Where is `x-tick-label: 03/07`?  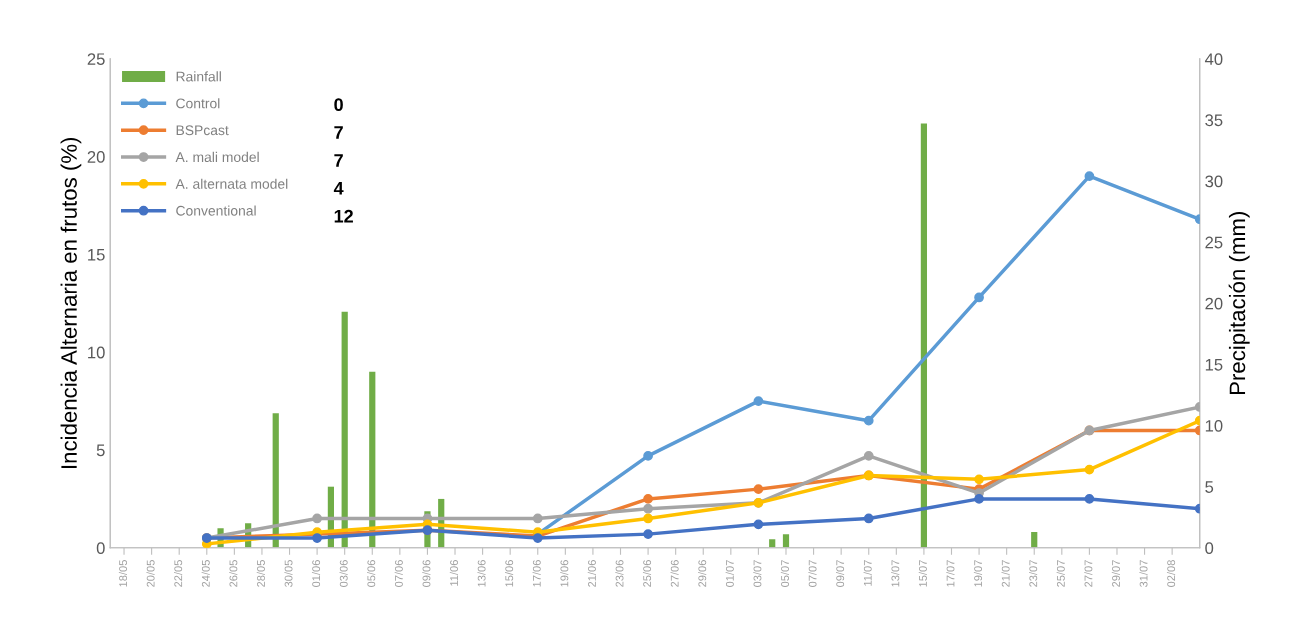 x-tick-label: 03/07 is located at coordinates (757, 573).